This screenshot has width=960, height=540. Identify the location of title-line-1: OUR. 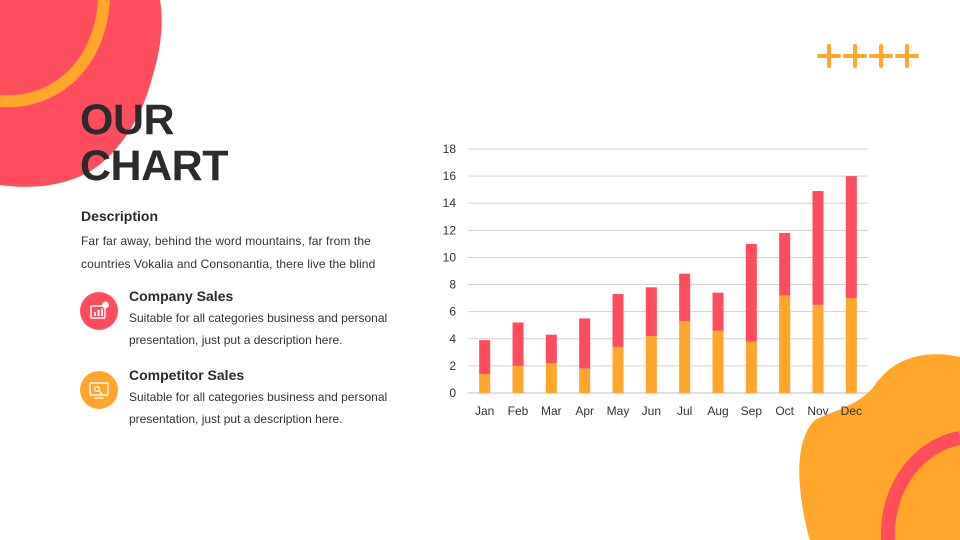
(127, 120).